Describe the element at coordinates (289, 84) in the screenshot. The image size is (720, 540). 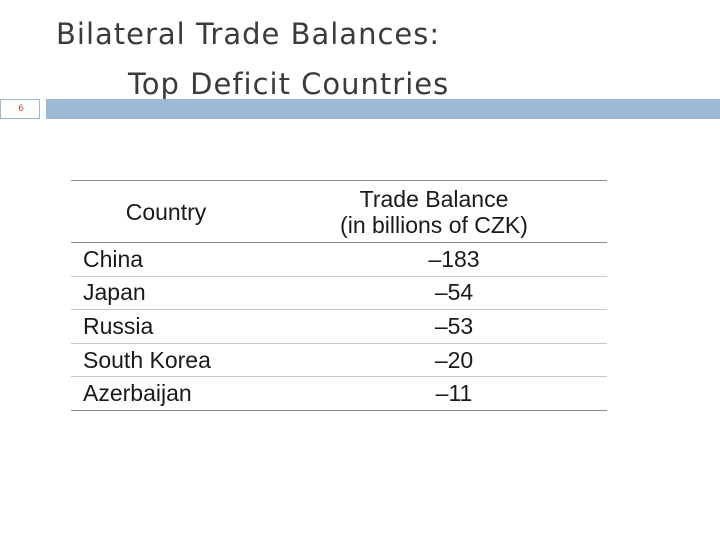
I see `slide-title-line-2: Top Deficit Countries` at that location.